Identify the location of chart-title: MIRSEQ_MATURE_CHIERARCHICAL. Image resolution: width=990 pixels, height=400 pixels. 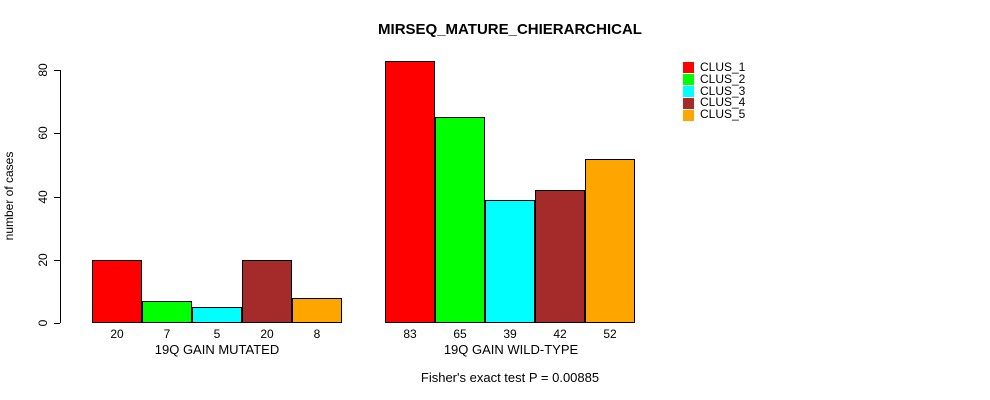
(510, 29).